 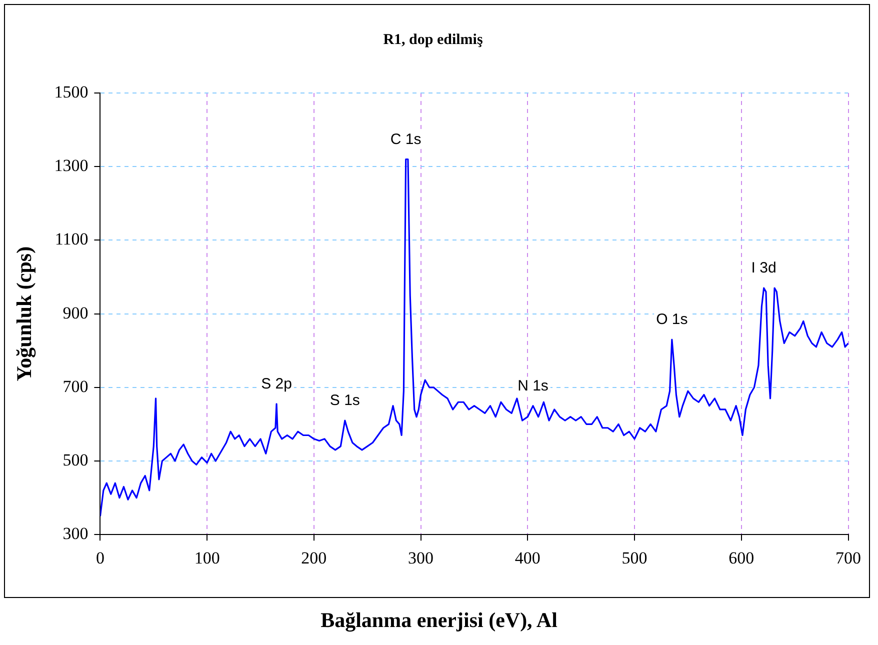 What do you see at coordinates (672, 319) in the screenshot?
I see `annotation: O 1s` at bounding box center [672, 319].